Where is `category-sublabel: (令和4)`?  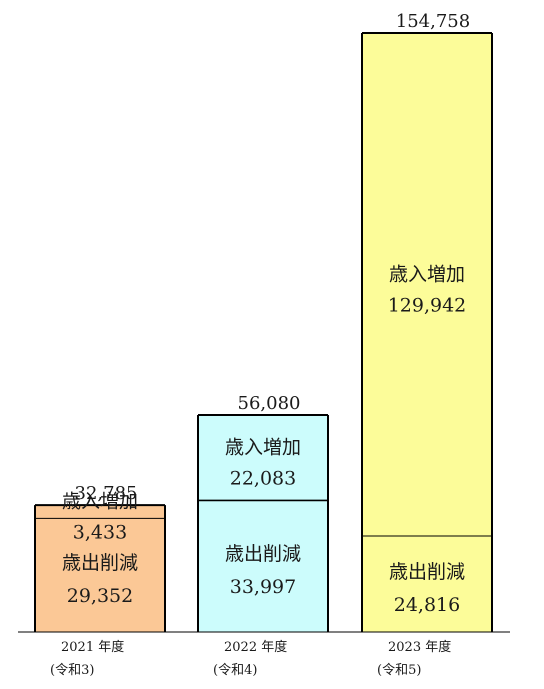 category-sublabel: (令和4) is located at coordinates (235, 670).